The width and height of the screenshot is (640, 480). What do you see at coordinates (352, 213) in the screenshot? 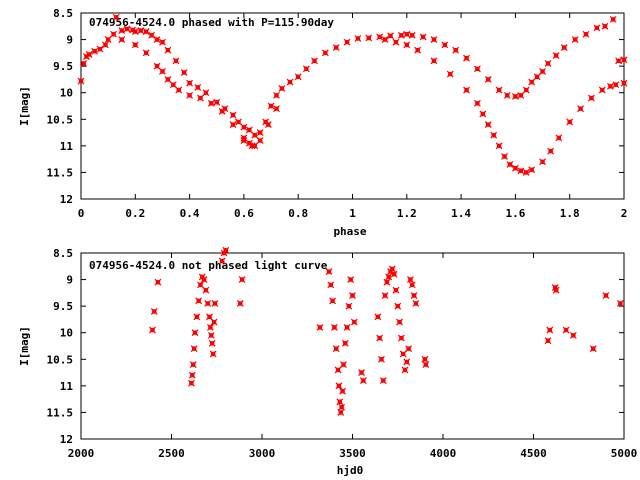
I see `x-tick-label: 1` at bounding box center [352, 213].